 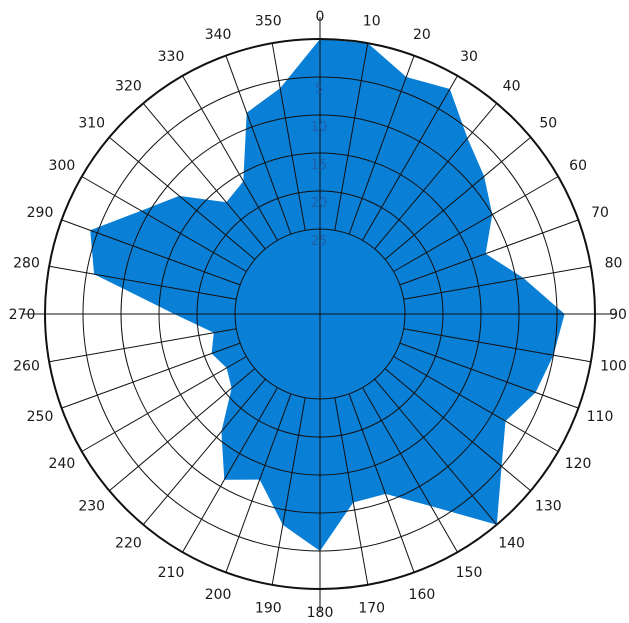 I want to click on angle-tick-label: 250, so click(x=40, y=417).